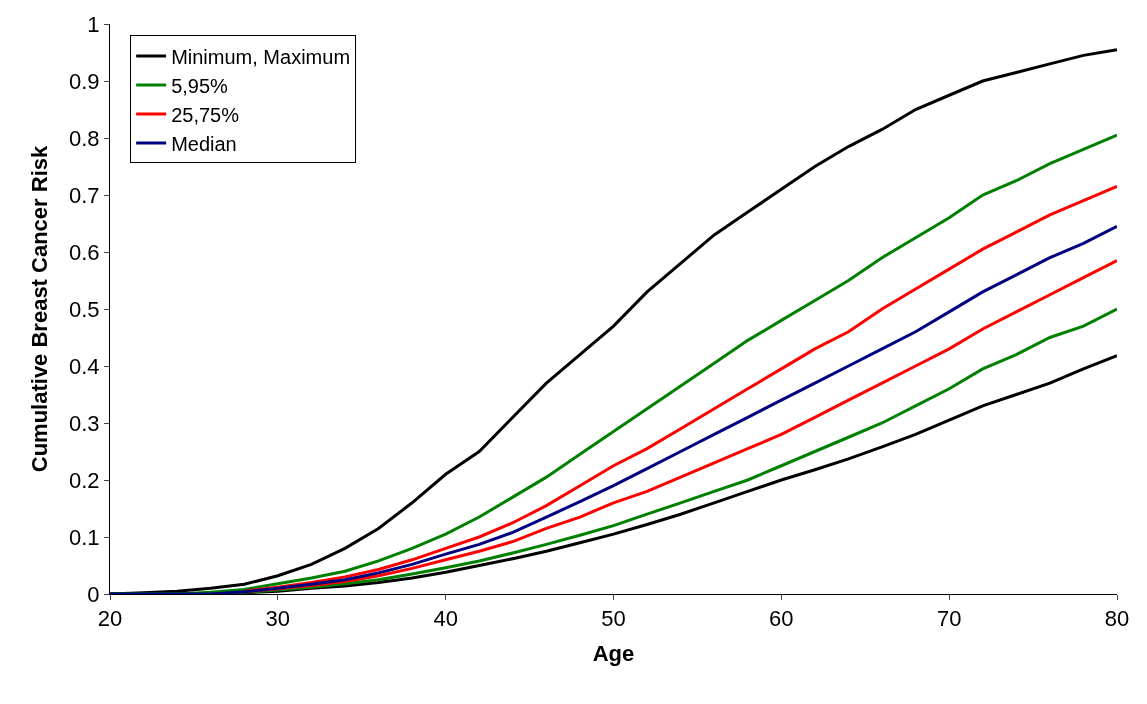  What do you see at coordinates (84, 366) in the screenshot?
I see `y-tick-label: 0.4` at bounding box center [84, 366].